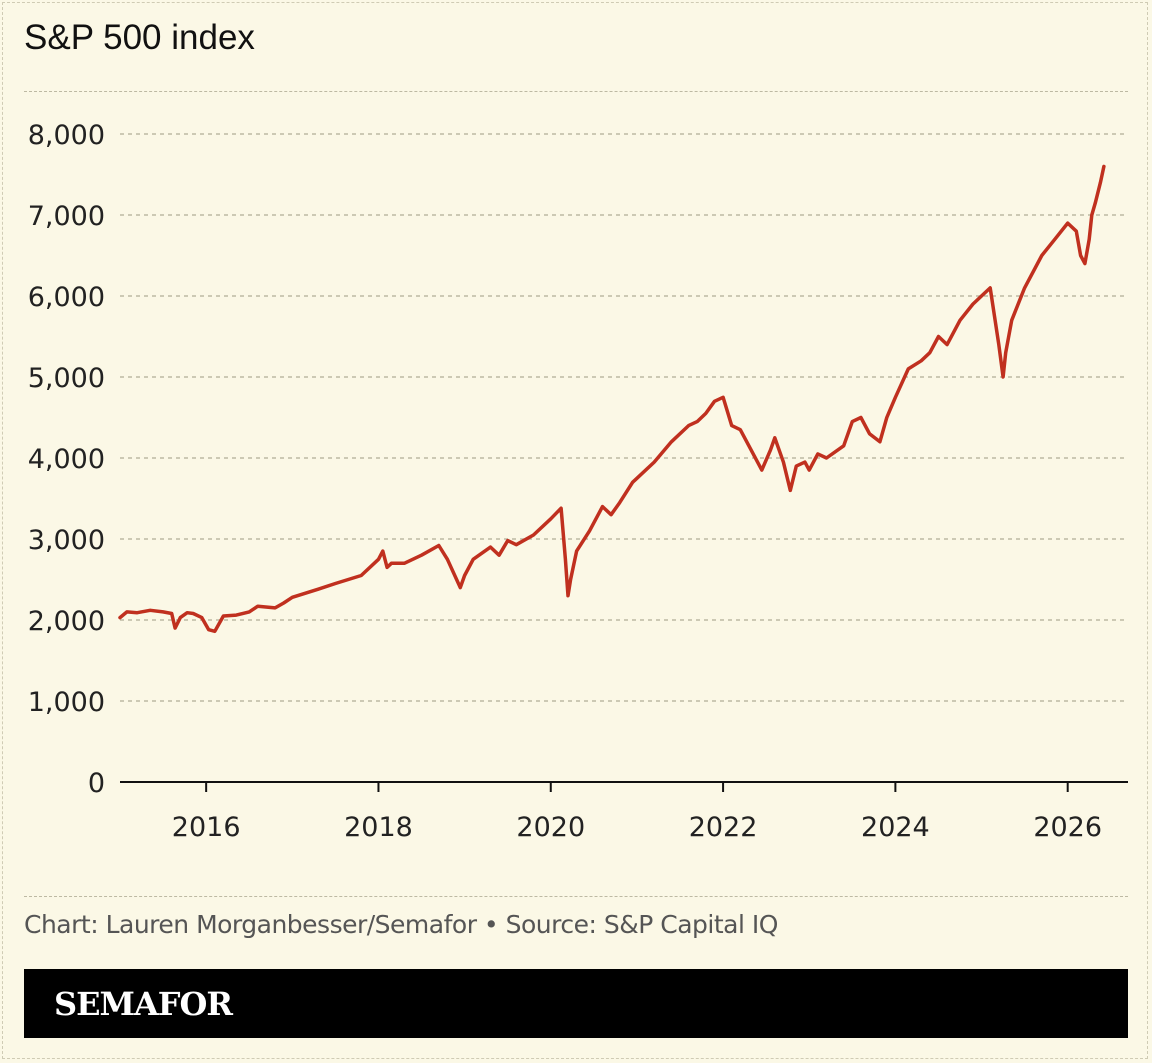 The image size is (1152, 1063). Describe the element at coordinates (723, 827) in the screenshot. I see `x-tick-label: 2022` at that location.